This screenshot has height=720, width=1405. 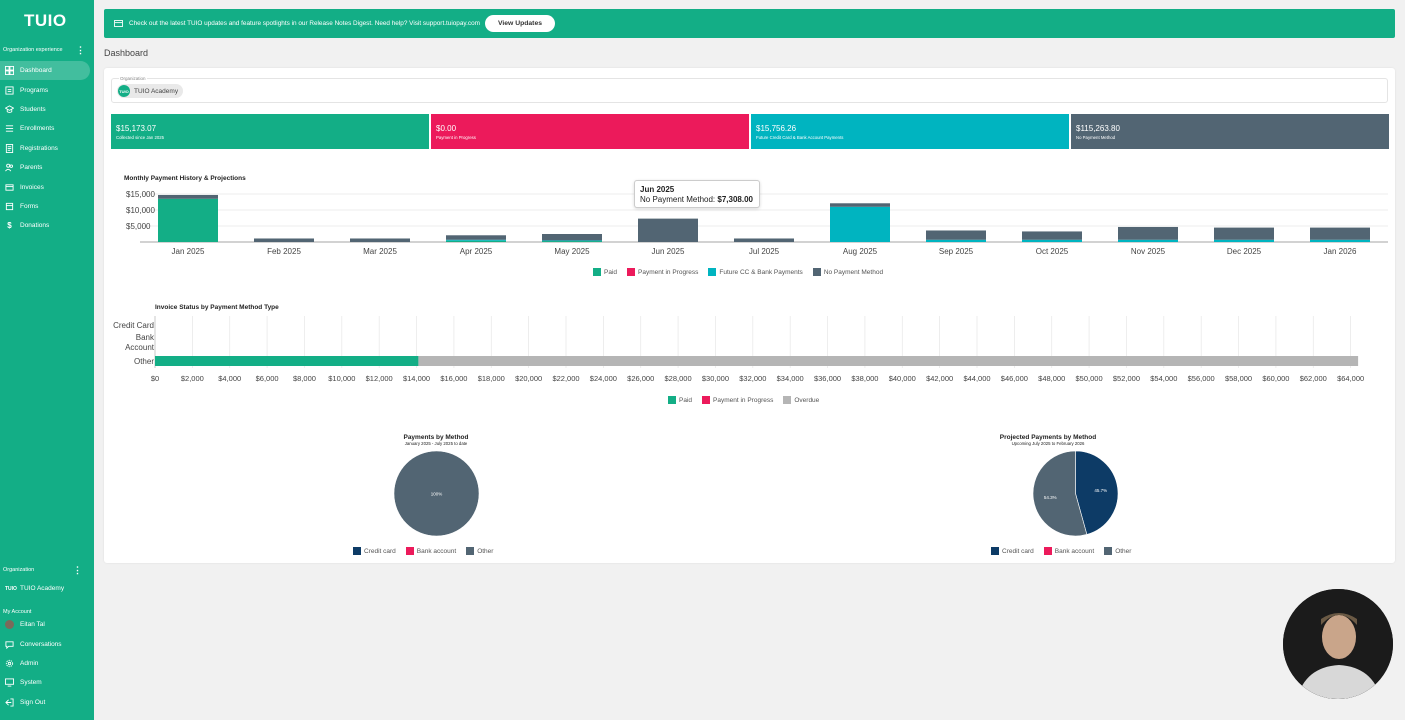 What do you see at coordinates (9, 109) in the screenshot?
I see `students-icon` at bounding box center [9, 109].